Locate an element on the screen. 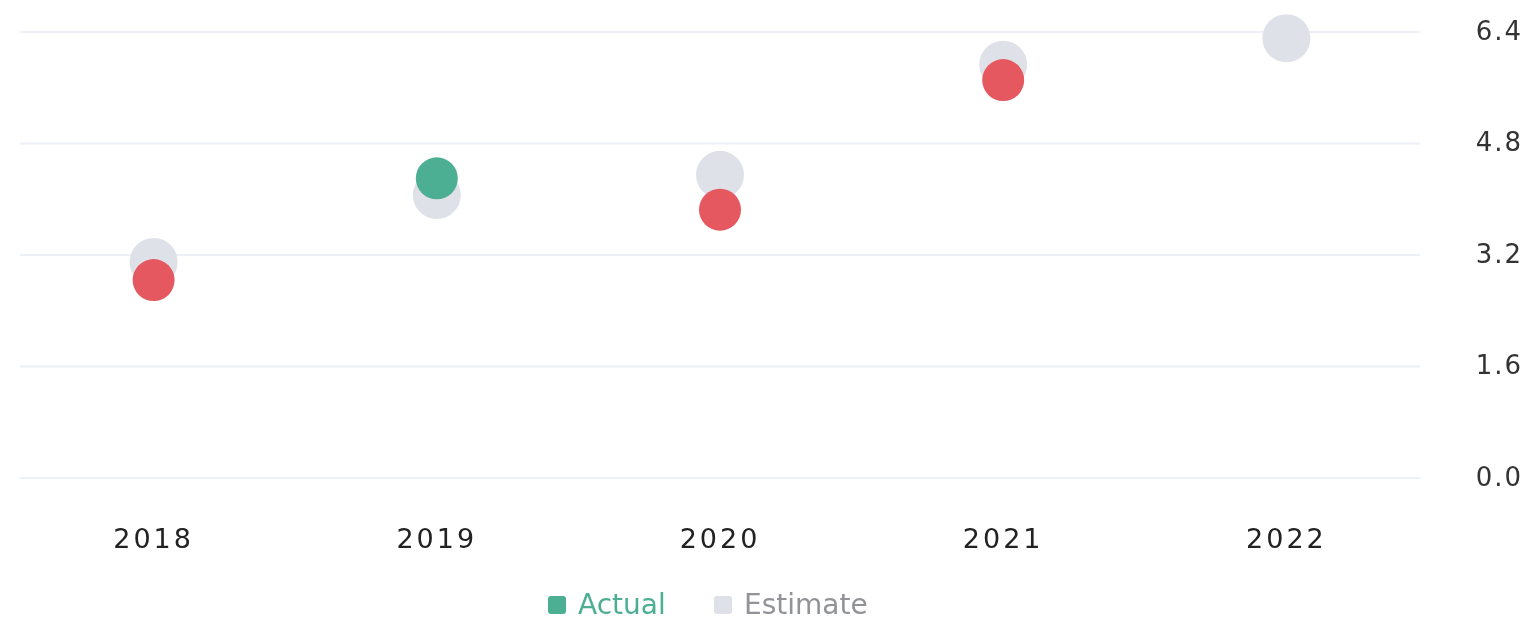 The width and height of the screenshot is (1535, 627). x-tick-label: 2022 is located at coordinates (1286, 538).